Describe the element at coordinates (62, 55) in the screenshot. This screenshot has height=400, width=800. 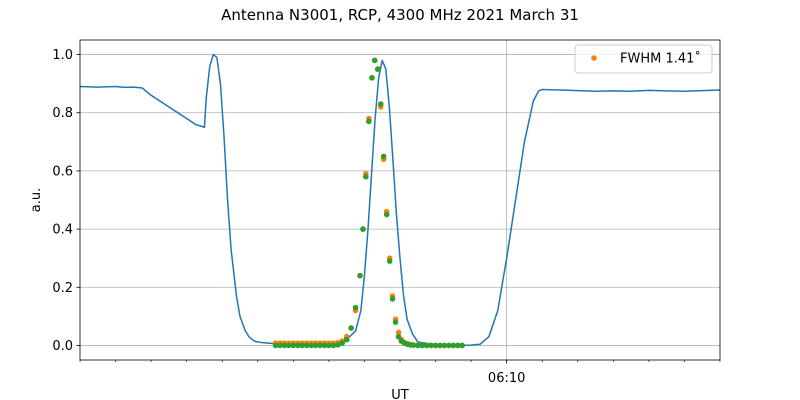
I see `y-tick-label: 1.0` at that location.